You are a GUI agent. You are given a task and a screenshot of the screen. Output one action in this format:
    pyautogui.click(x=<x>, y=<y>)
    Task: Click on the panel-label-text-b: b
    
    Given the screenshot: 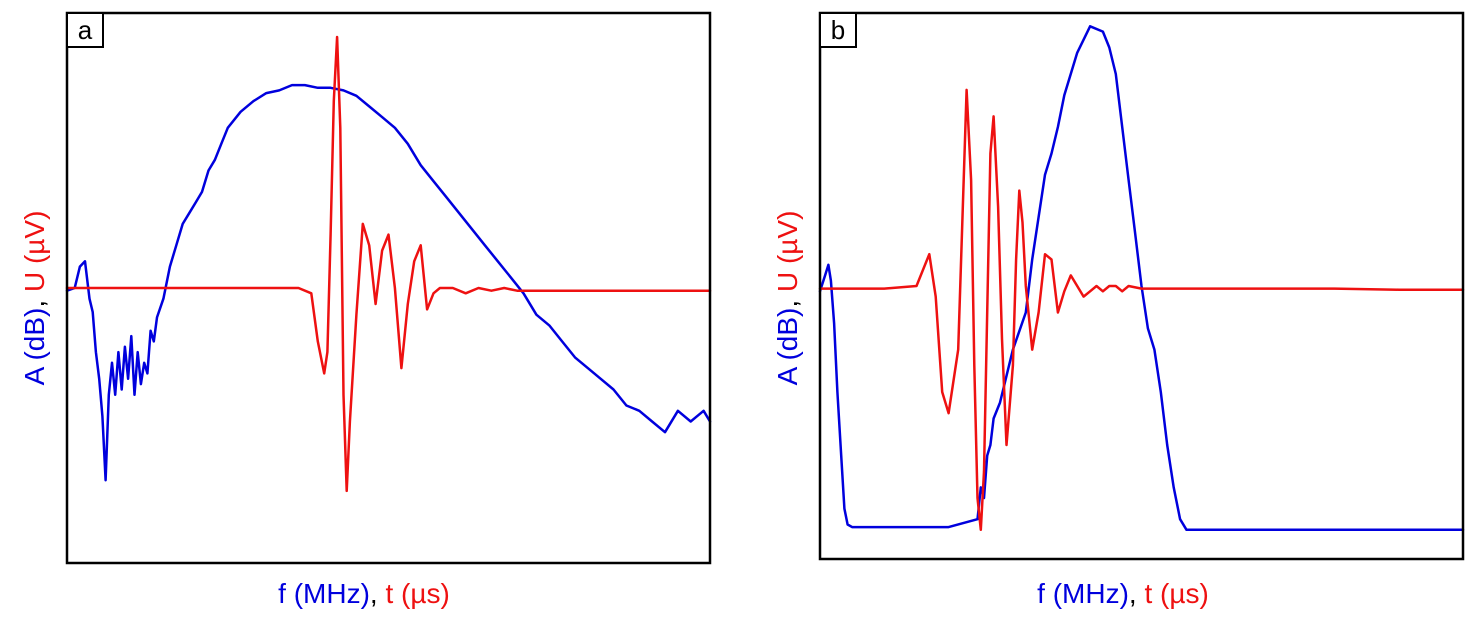 What is the action you would take?
    pyautogui.click(x=838, y=30)
    